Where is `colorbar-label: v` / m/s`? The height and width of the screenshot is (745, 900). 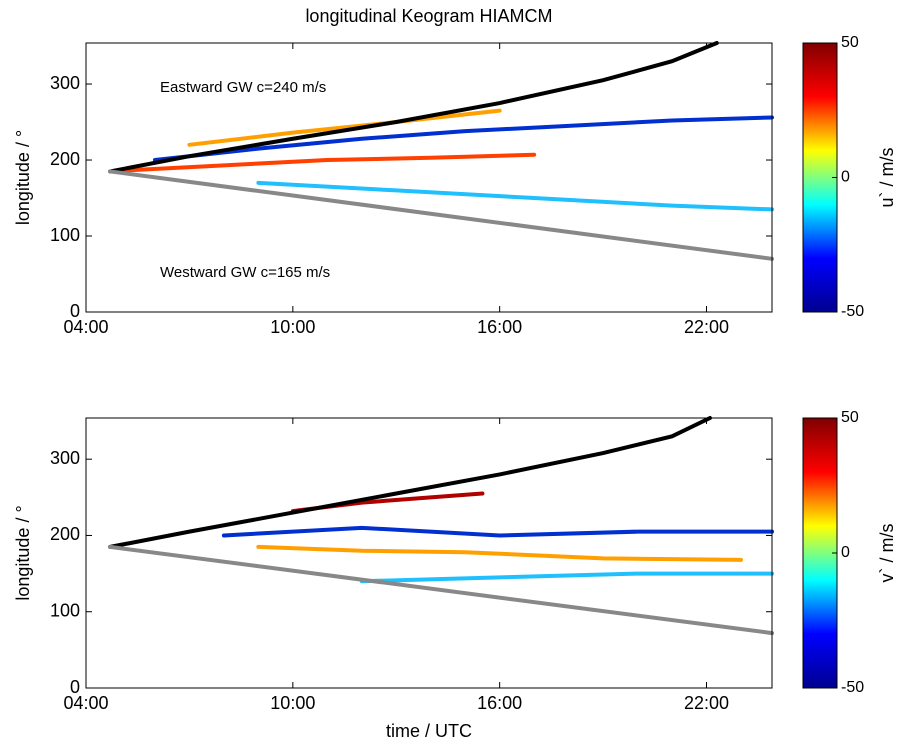 colorbar-label: v` / m/s is located at coordinates (887, 553).